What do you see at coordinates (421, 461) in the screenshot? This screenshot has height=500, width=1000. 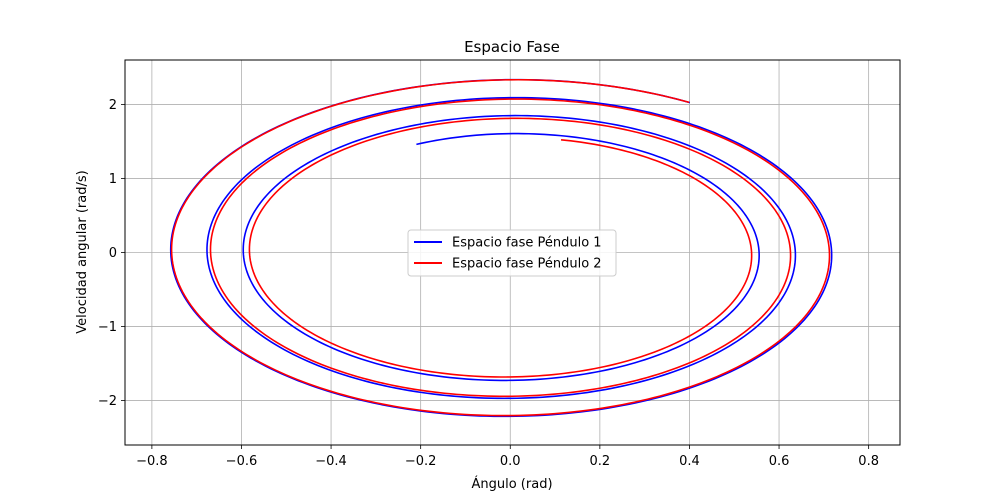 I see `x-tick-label-neg0p2: −0.2` at bounding box center [421, 461].